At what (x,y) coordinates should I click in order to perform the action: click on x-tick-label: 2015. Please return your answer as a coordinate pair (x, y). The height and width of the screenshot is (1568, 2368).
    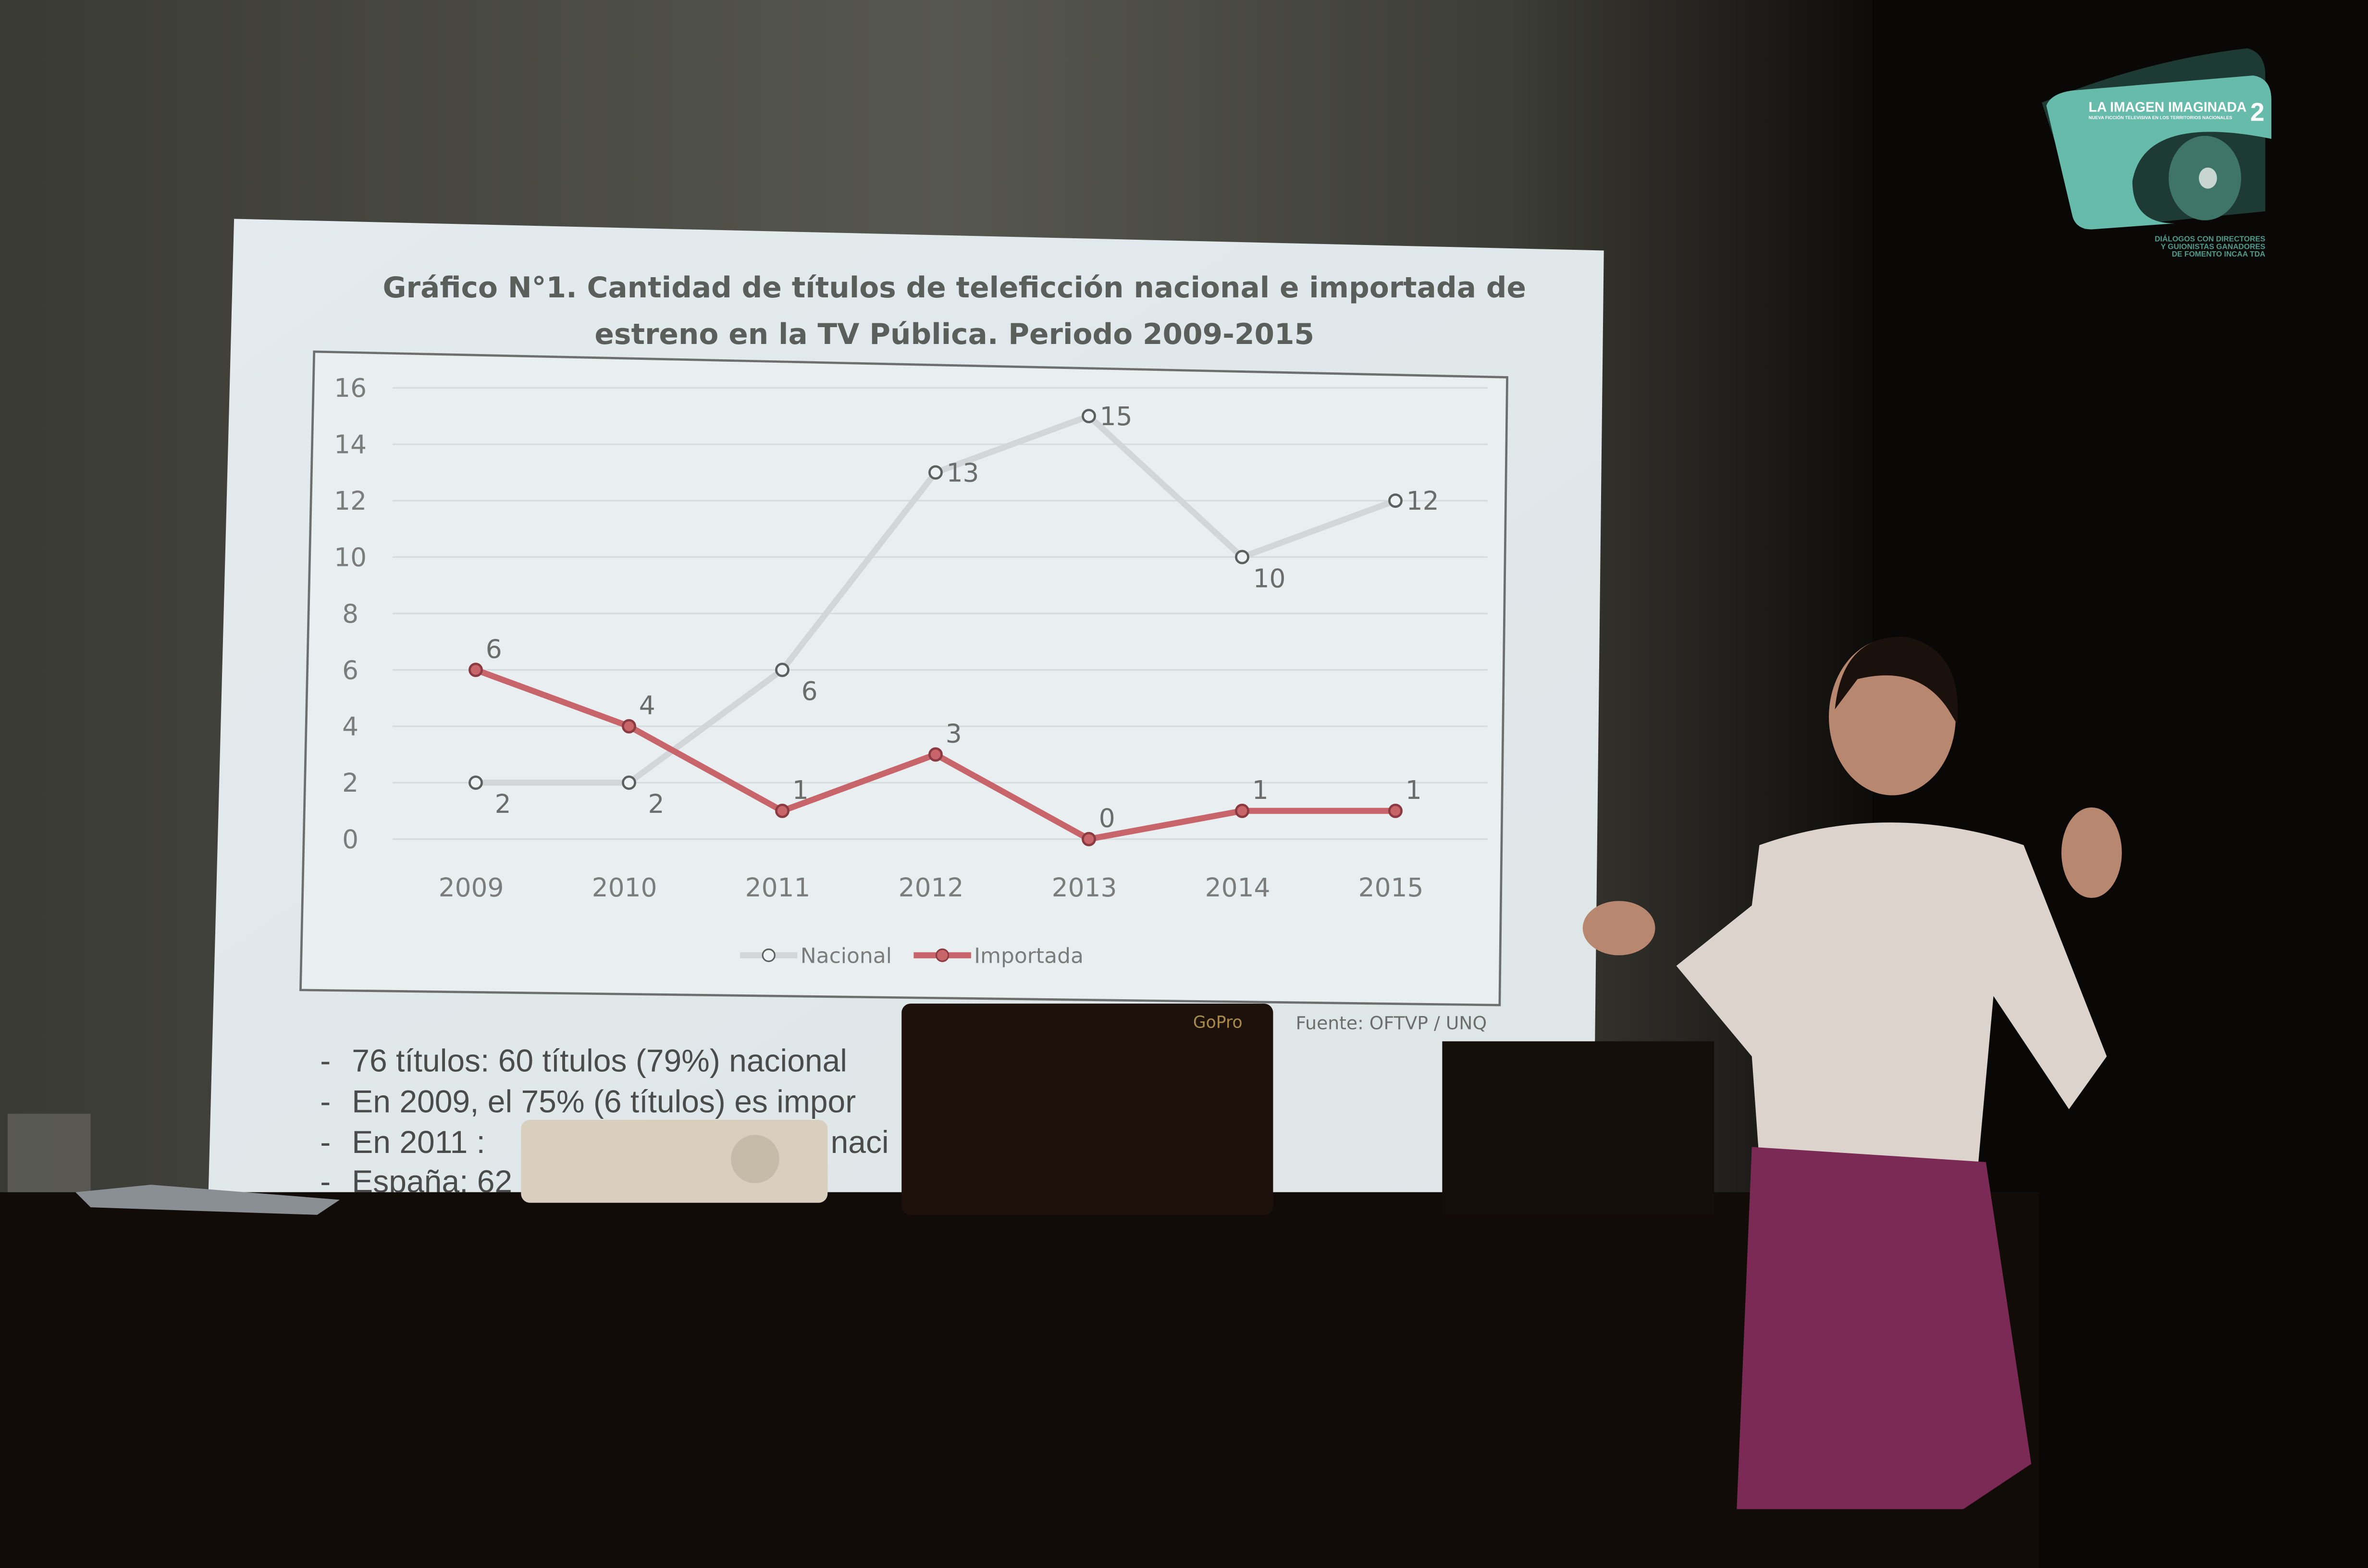
    Looking at the image, I should click on (1391, 888).